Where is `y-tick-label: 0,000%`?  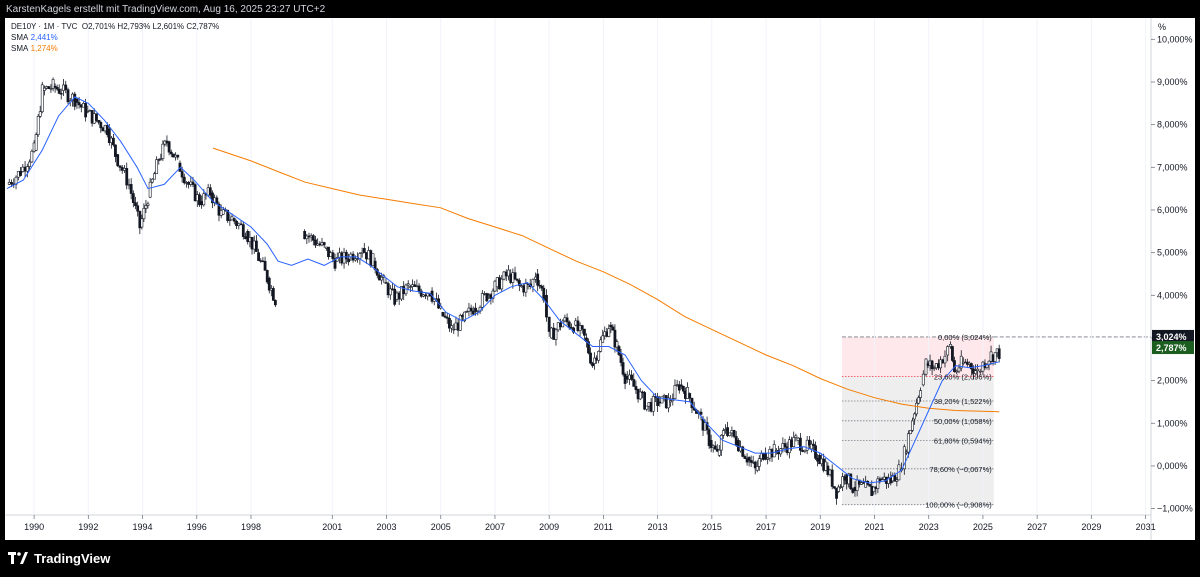
y-tick-label: 0,000% is located at coordinates (1172, 466).